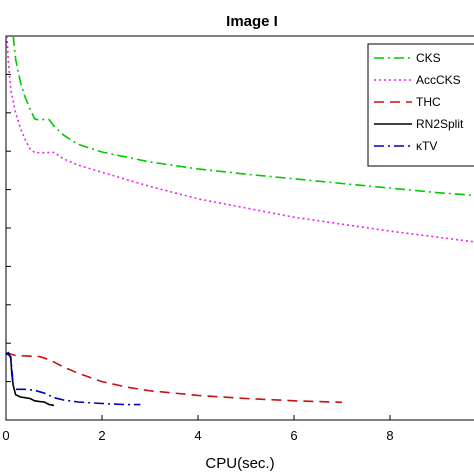 The height and width of the screenshot is (474, 474). Describe the element at coordinates (428, 58) in the screenshot. I see `legend-label: CKS` at that location.